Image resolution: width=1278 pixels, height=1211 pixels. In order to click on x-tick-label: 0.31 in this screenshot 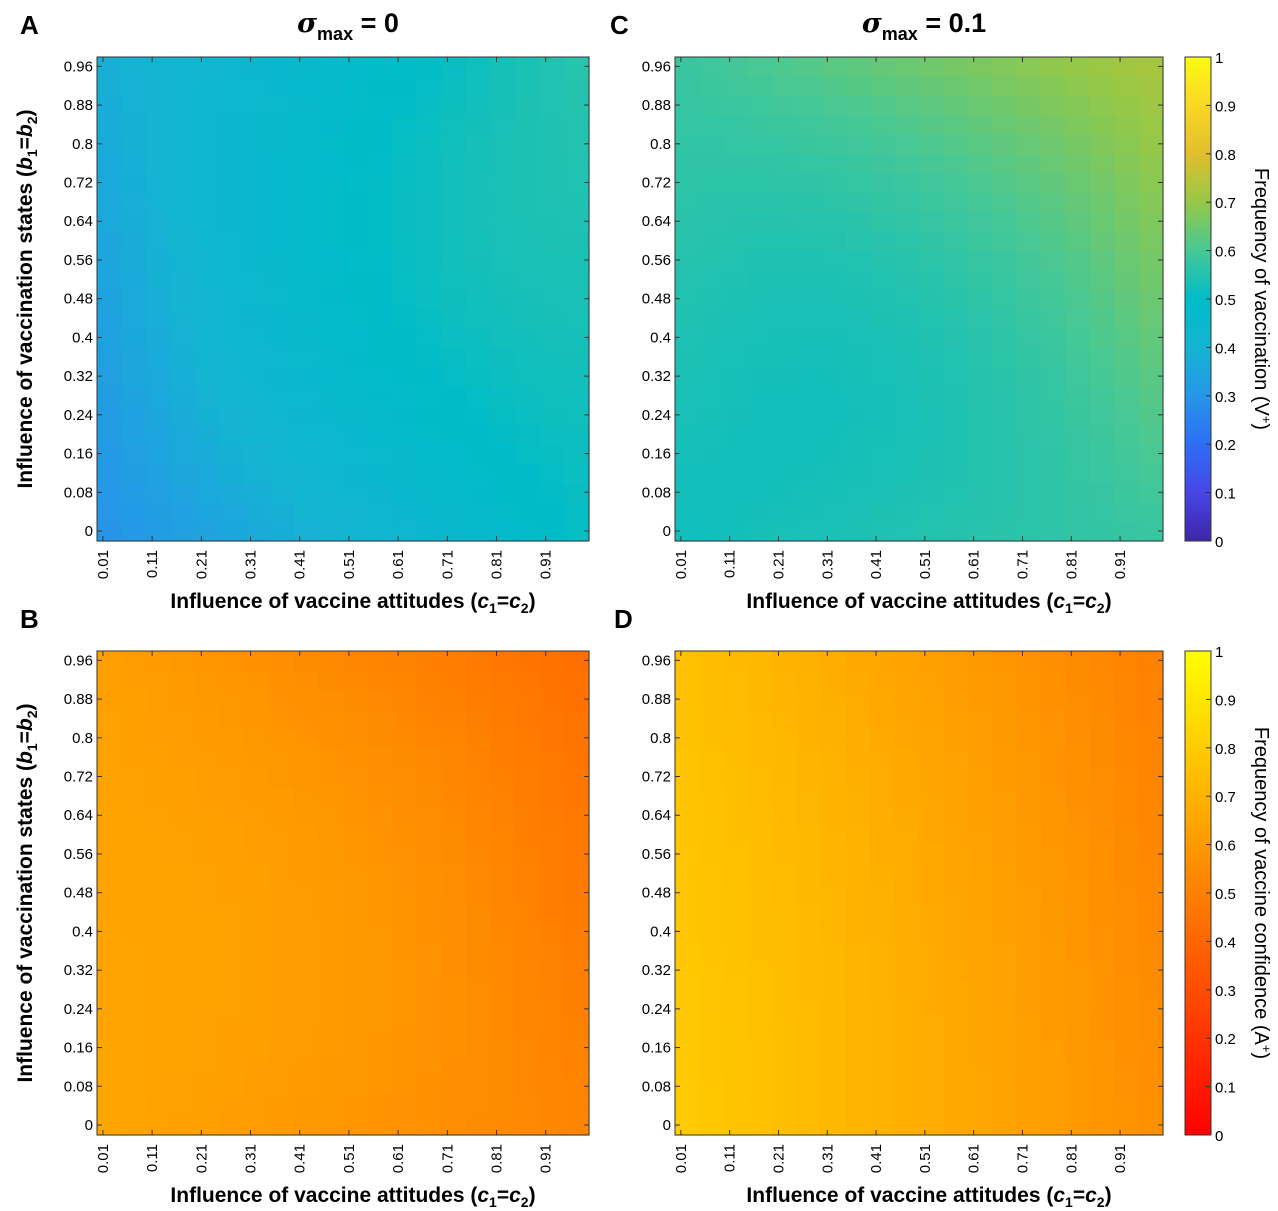, I will do `click(251, 1158)`.